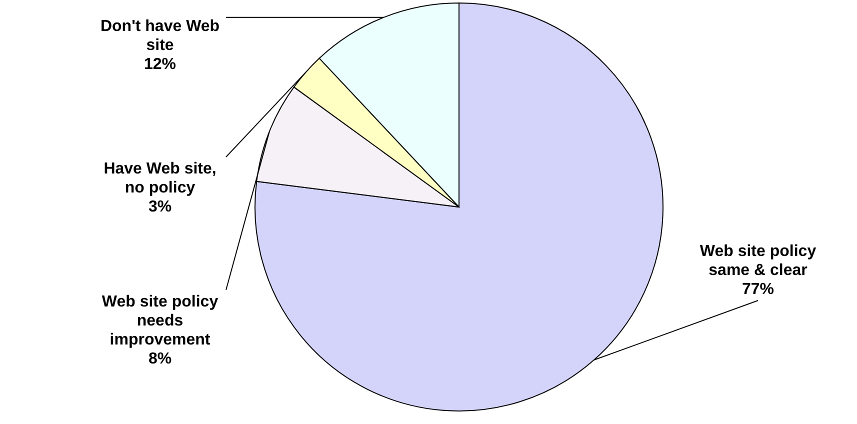 This screenshot has width=857, height=424. What do you see at coordinates (160, 36) in the screenshot?
I see `slice-label: Don't have Web site` at bounding box center [160, 36].